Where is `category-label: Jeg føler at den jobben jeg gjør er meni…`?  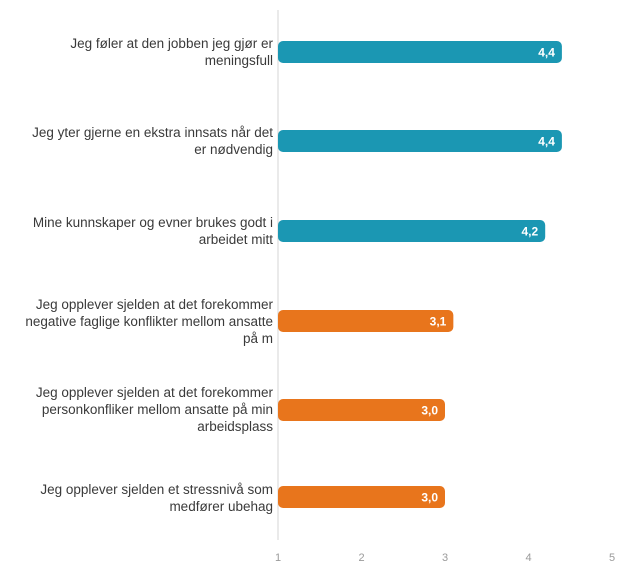
category-label: Jeg føler at den jobben jeg gjør er meni… is located at coordinates (171, 52).